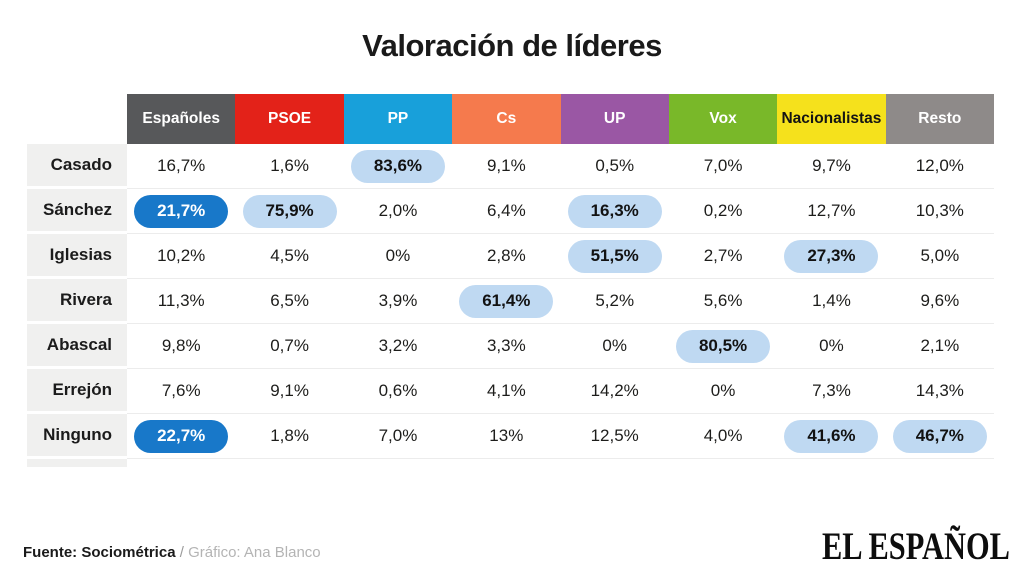 The image size is (1024, 576). What do you see at coordinates (289, 255) in the screenshot?
I see `value-text: 4,5%` at bounding box center [289, 255].